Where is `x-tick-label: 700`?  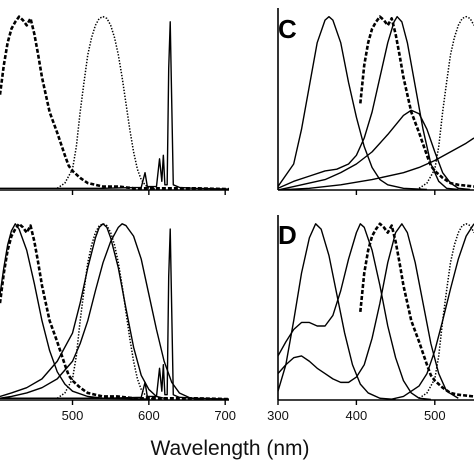 x-tick-label: 700 is located at coordinates (225, 415).